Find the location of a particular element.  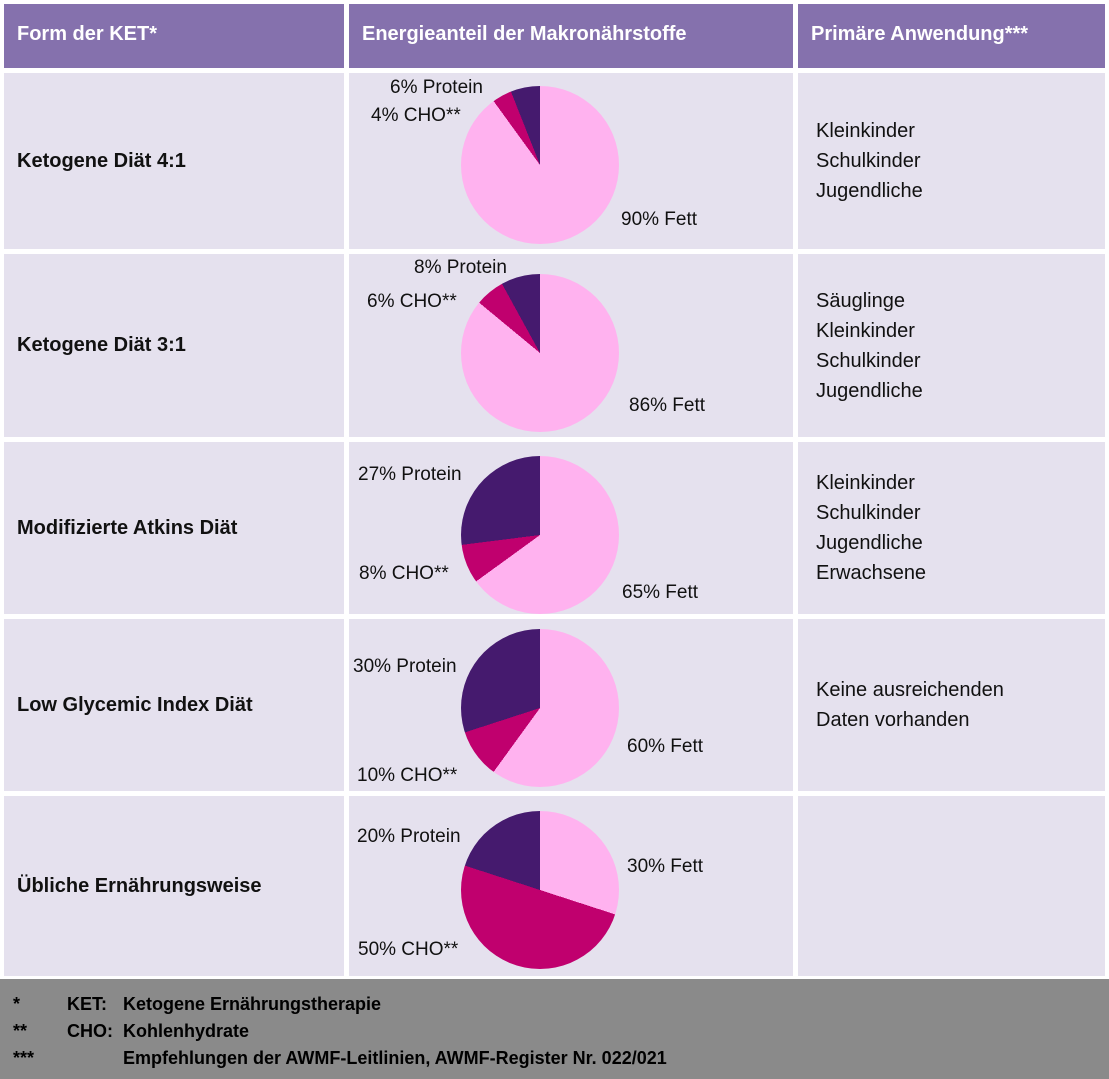

footnote-abbr: KET: is located at coordinates (87, 1004).